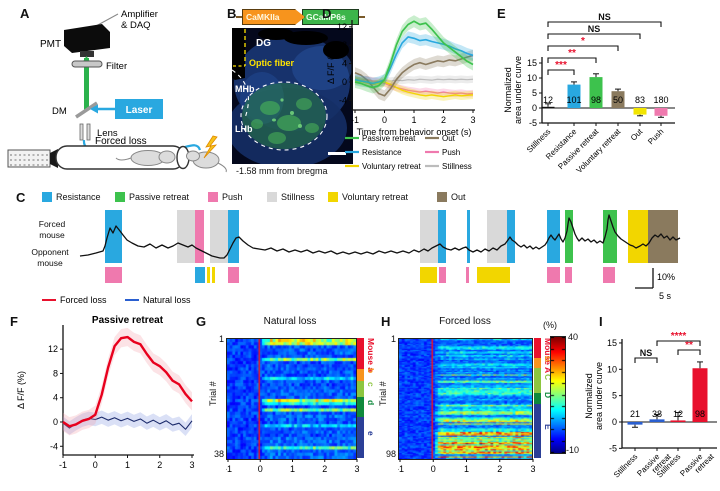  Describe the element at coordinates (50, 44) in the screenshot. I see `pmt-label: PMT` at that location.